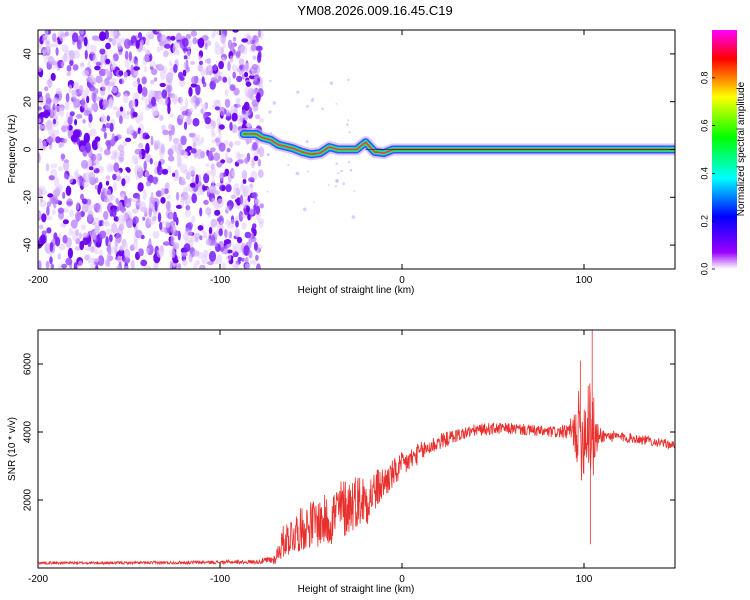 This screenshot has width=750, height=600. Describe the element at coordinates (220, 280) in the screenshot. I see `x-tick-label: -100` at that location.